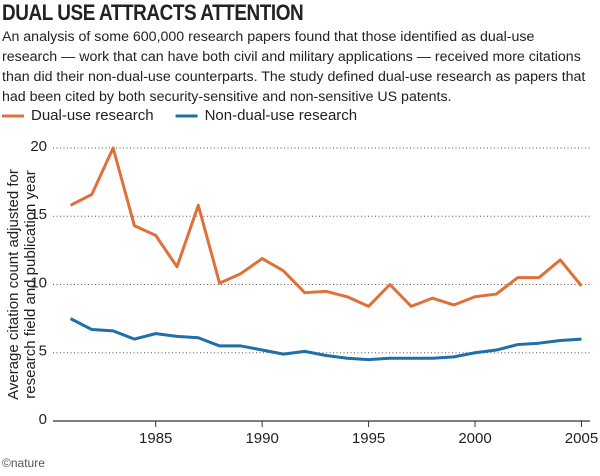 This screenshot has height=476, width=600. What do you see at coordinates (581, 438) in the screenshot?
I see `x-tick-label: 2005` at bounding box center [581, 438].